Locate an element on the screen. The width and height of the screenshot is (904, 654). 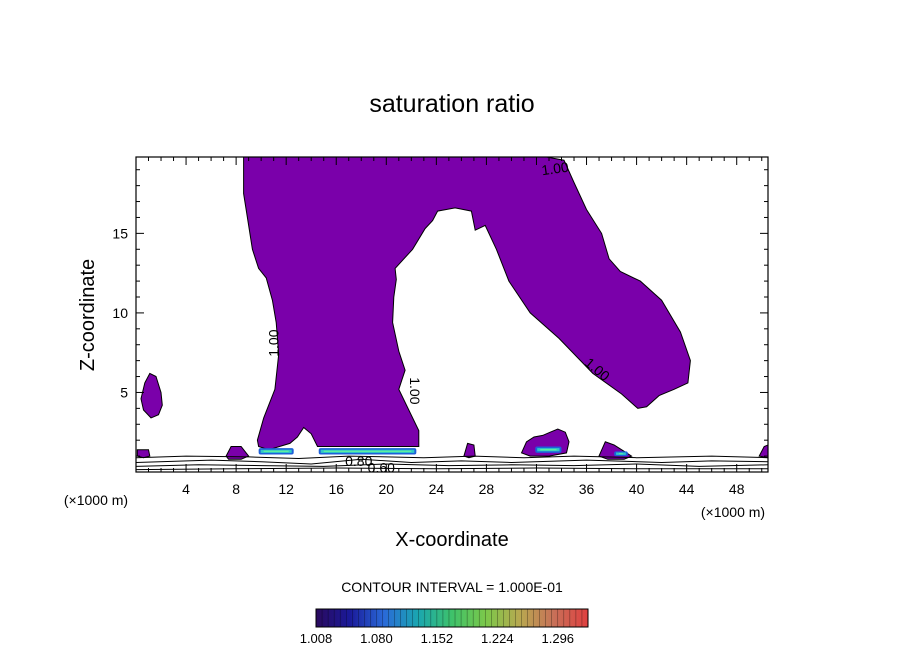
x-tick-label: 36 is located at coordinates (587, 489).